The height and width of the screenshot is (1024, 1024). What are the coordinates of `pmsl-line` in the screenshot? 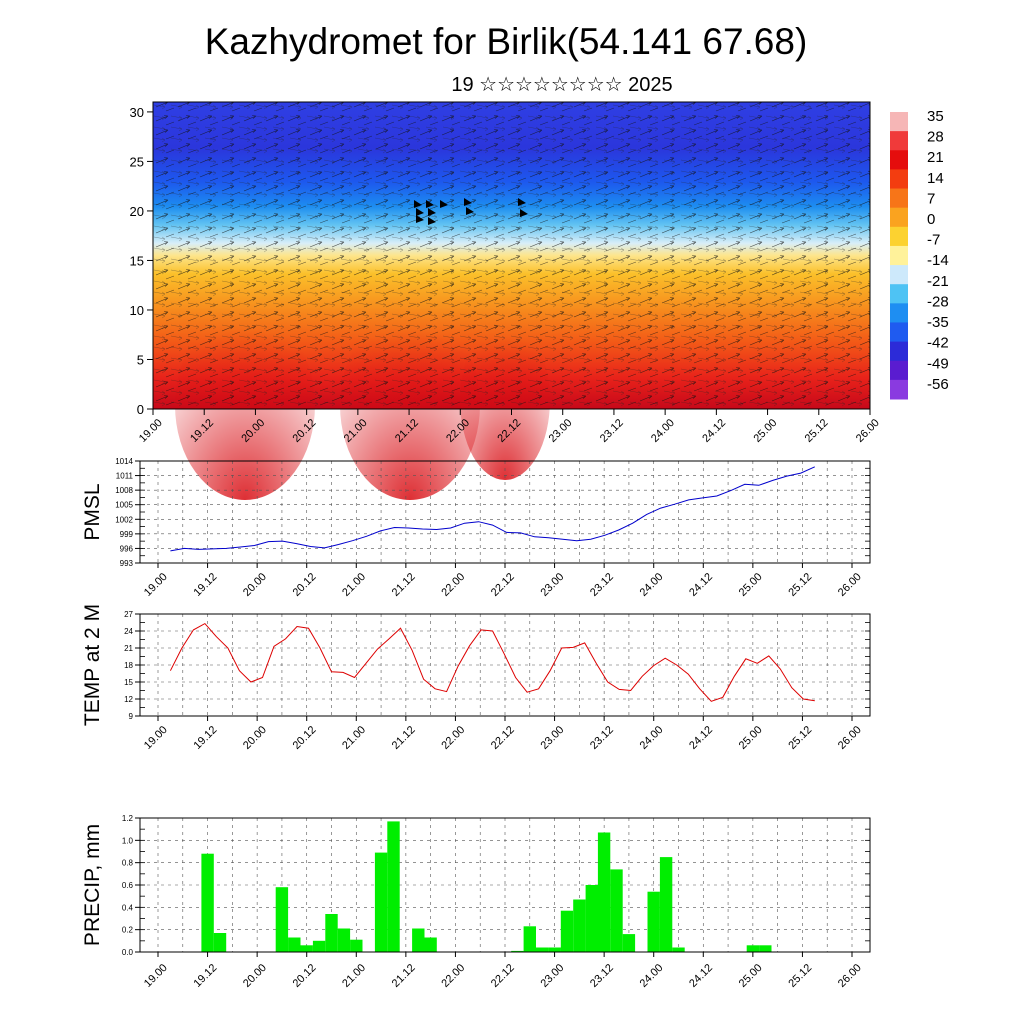 It's located at (493, 509).